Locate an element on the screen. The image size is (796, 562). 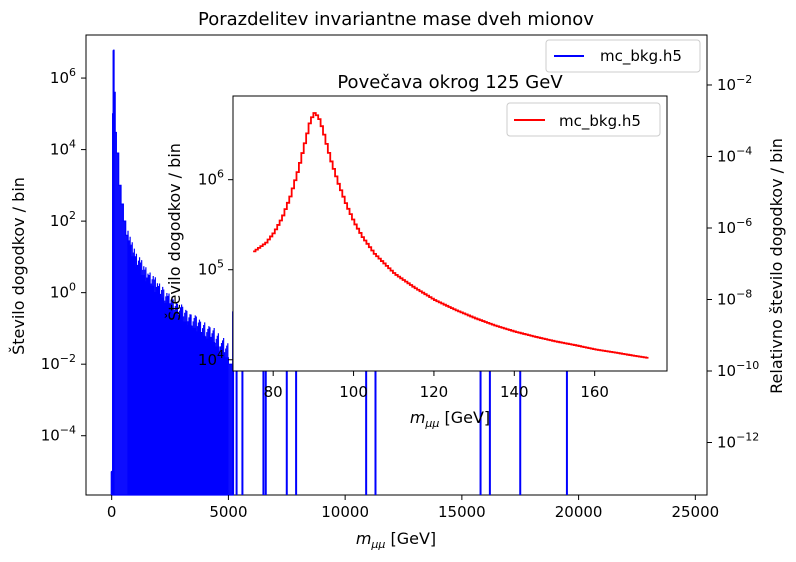
main-x-tick-label: 15000 is located at coordinates (462, 512).